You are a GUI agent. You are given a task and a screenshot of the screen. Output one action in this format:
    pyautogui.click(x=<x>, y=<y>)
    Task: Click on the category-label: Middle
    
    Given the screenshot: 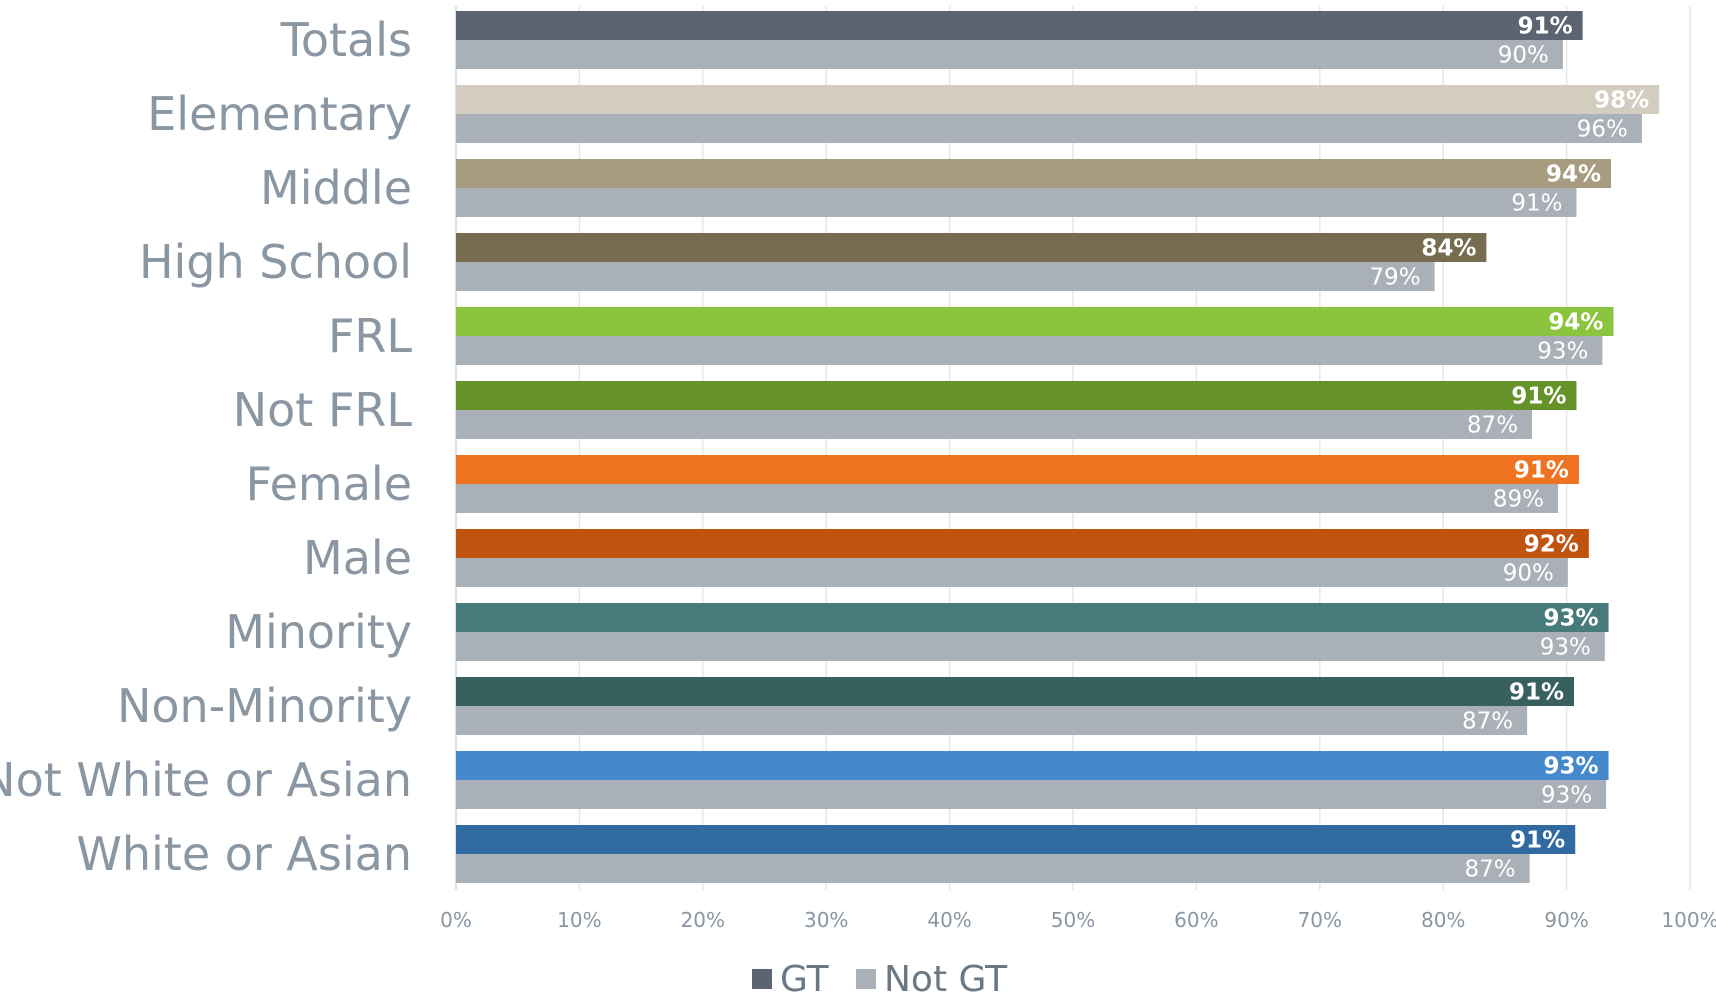 What is the action you would take?
    pyautogui.click(x=336, y=188)
    